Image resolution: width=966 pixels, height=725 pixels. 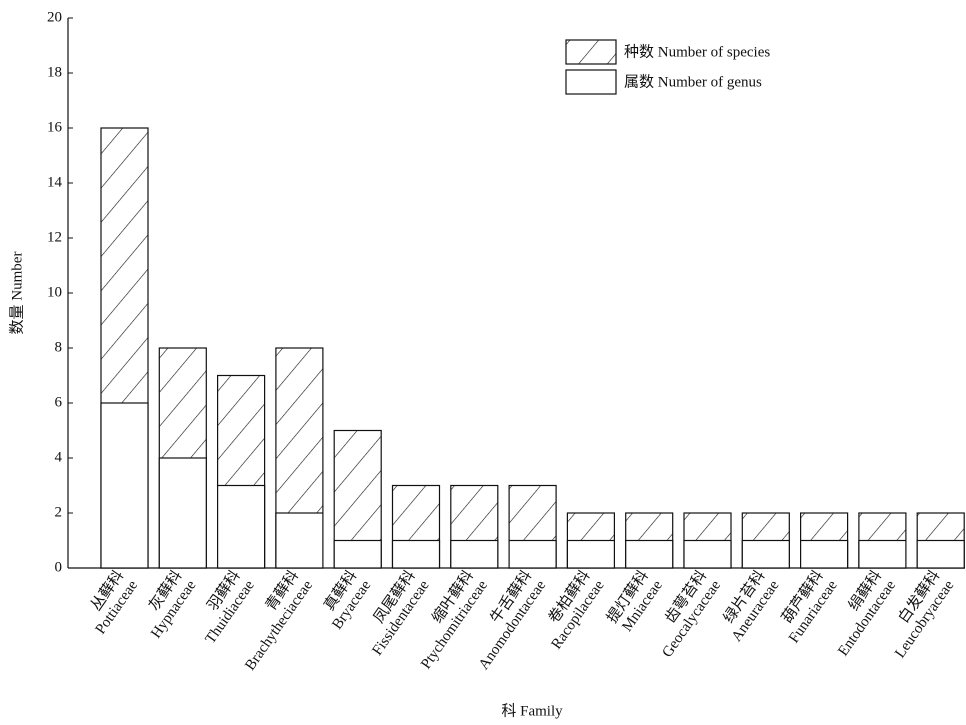 I want to click on legend-label: 属数 Number of genus, so click(x=693, y=81).